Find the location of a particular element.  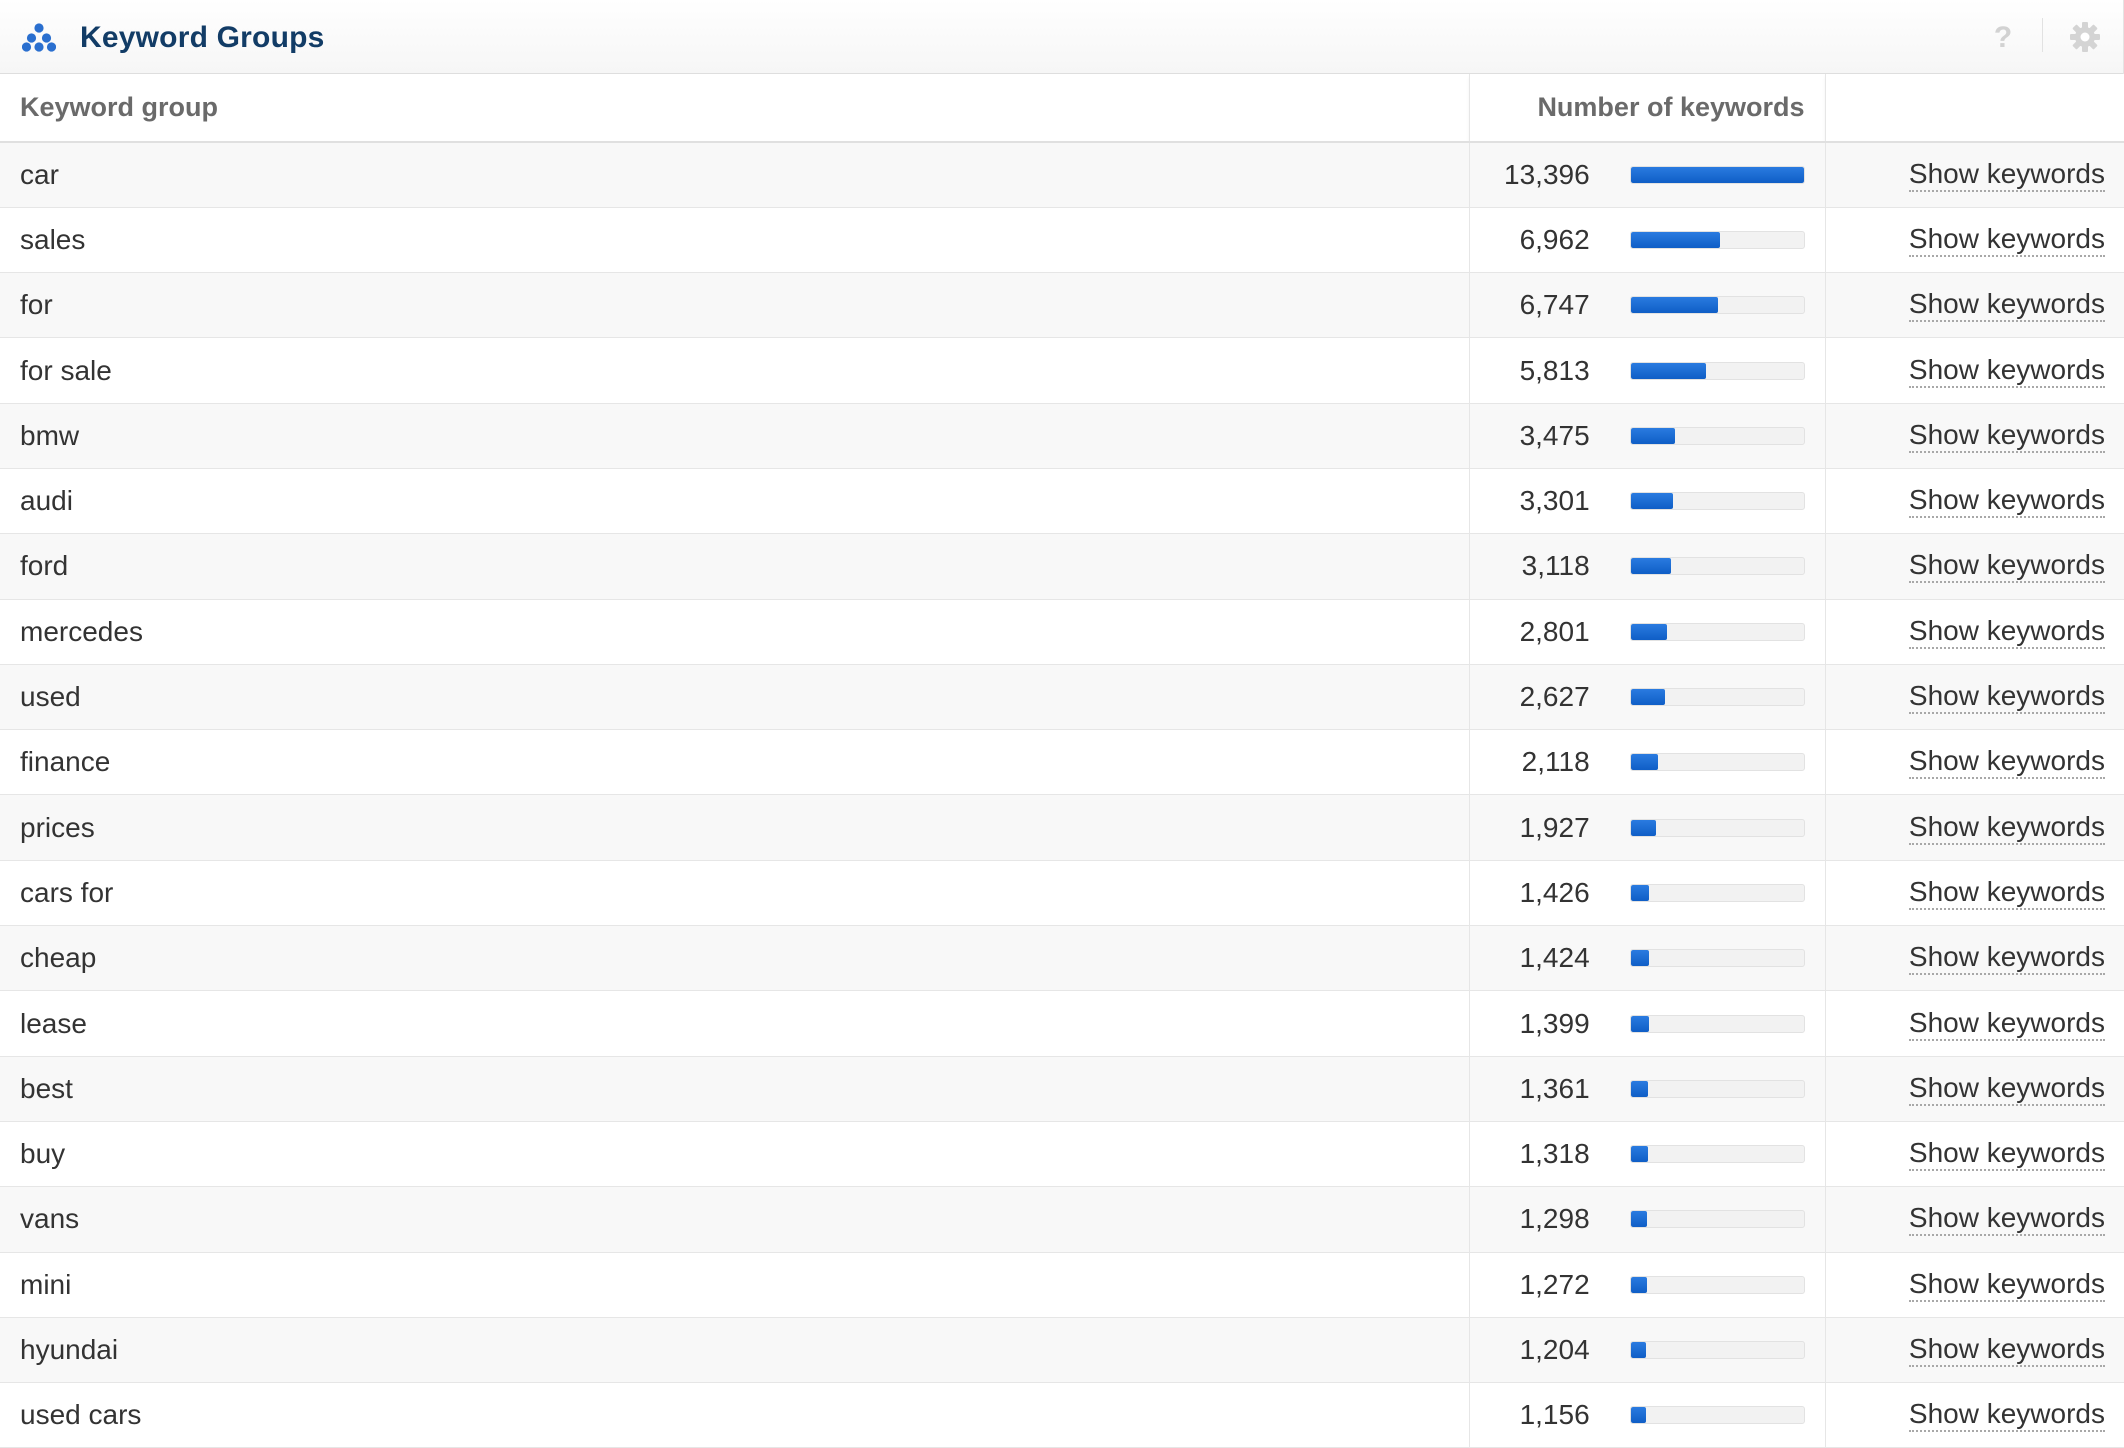

keyword-count-cell: 3,475 is located at coordinates (1647, 436).